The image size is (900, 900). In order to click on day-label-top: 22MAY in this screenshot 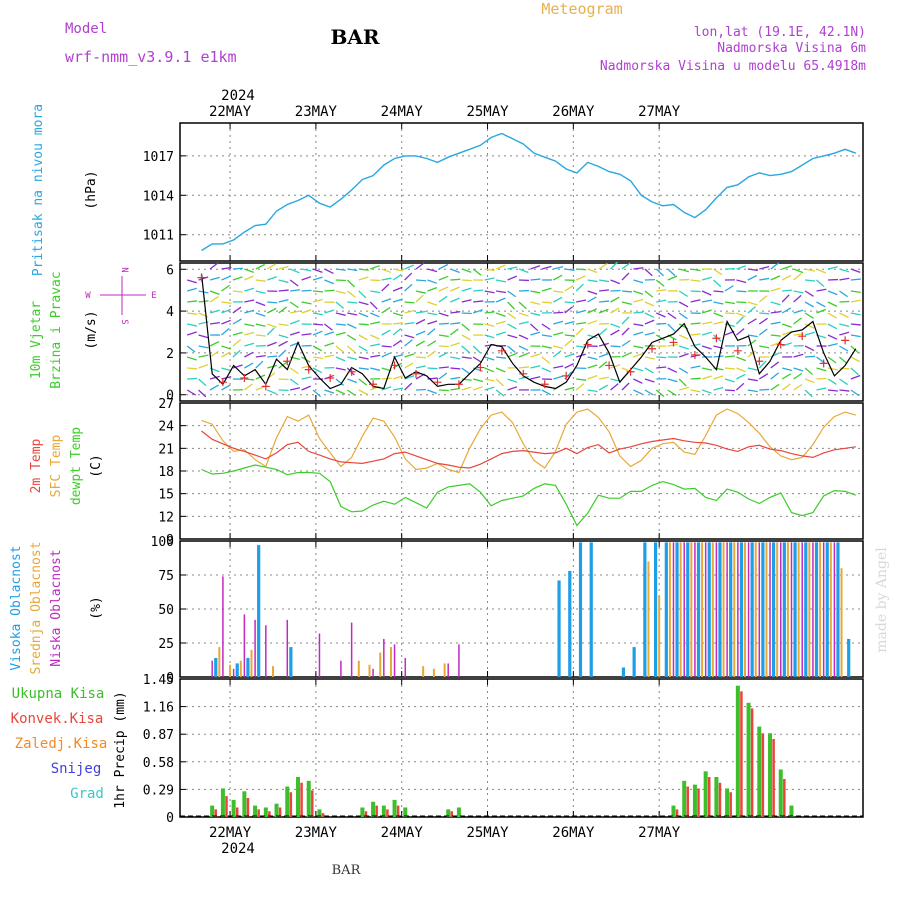, I will do `click(230, 112)`.